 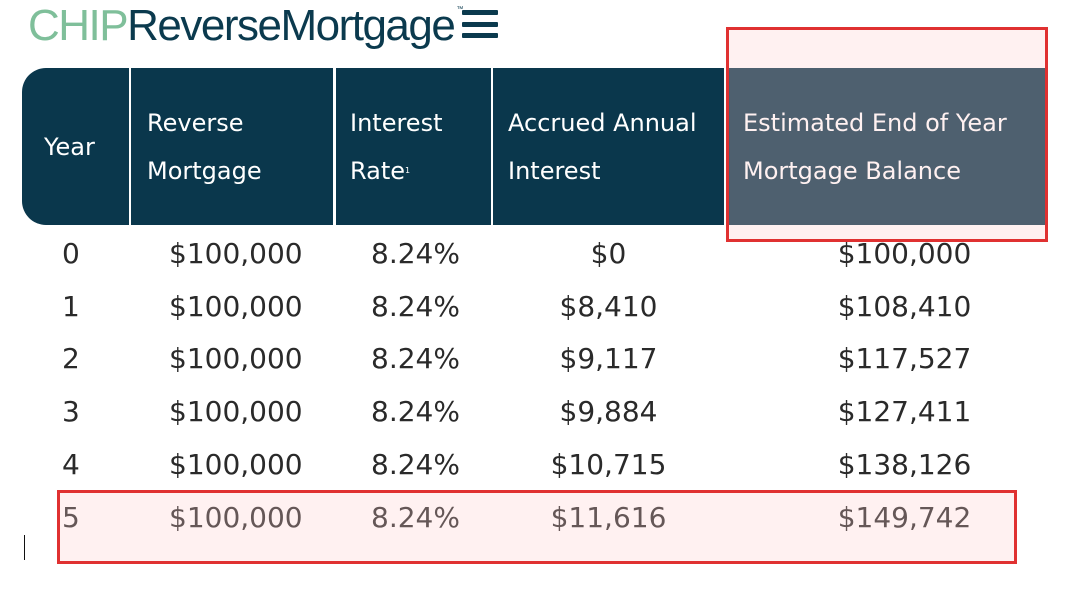 I want to click on cell-end-balance: $100,000, so click(x=904, y=253).